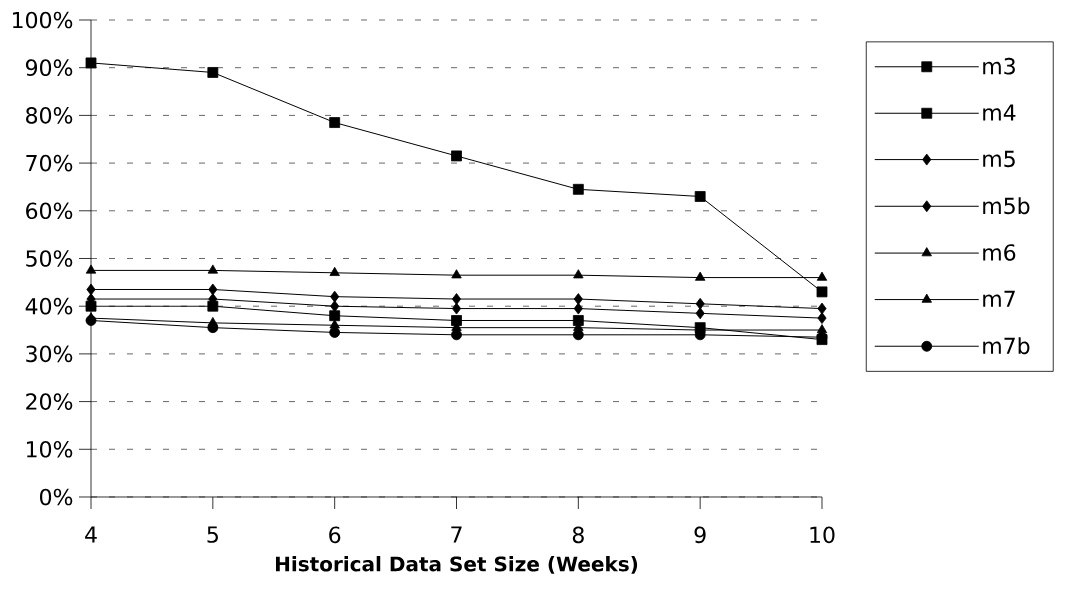  I want to click on y-tick-label: 20%, so click(49, 401).